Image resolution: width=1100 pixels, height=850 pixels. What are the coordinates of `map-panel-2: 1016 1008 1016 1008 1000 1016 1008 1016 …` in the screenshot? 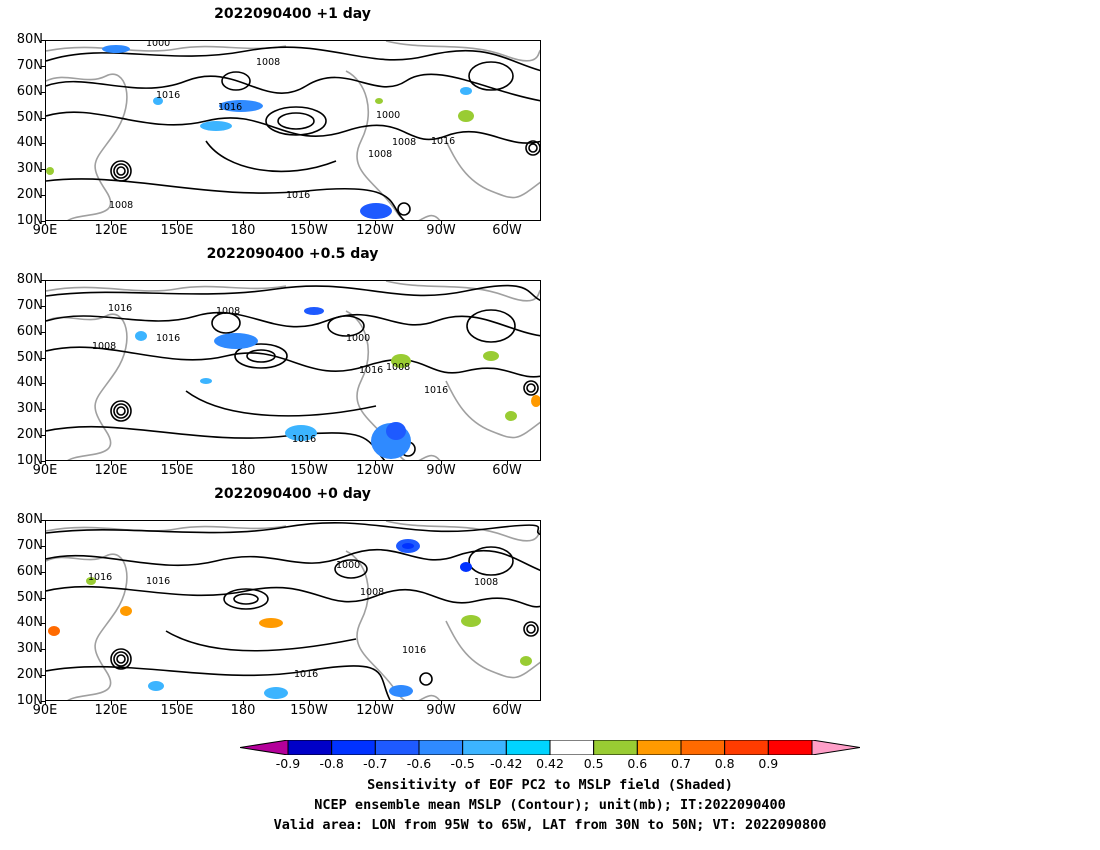 It's located at (293, 370).